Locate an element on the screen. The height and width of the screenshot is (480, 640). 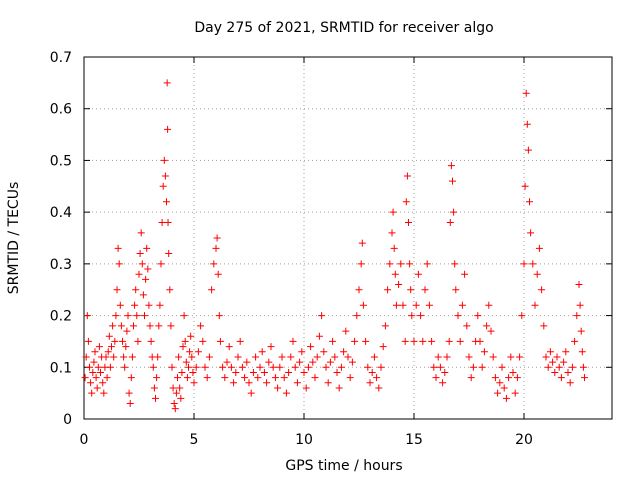
y-tick-label: 0.5 is located at coordinates (61, 161).